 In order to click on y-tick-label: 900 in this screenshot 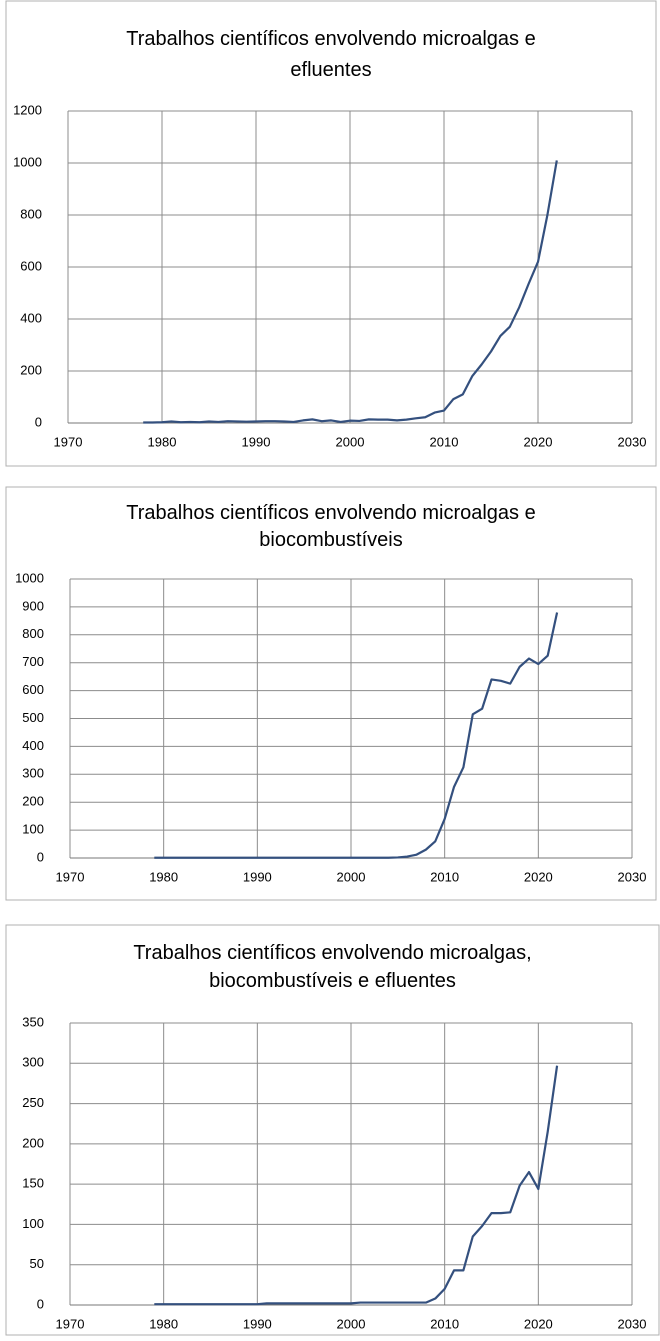, I will do `click(33, 605)`.